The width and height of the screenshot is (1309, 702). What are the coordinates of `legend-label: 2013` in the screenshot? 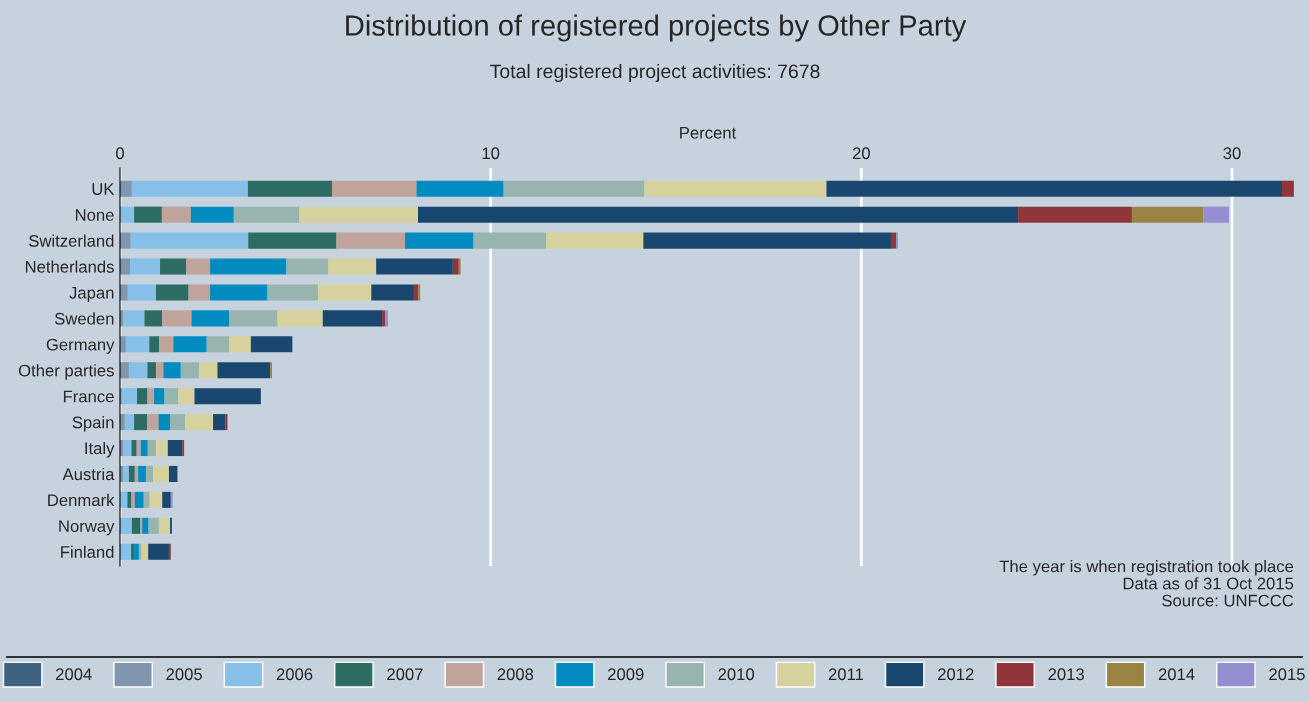 It's located at (1066, 674).